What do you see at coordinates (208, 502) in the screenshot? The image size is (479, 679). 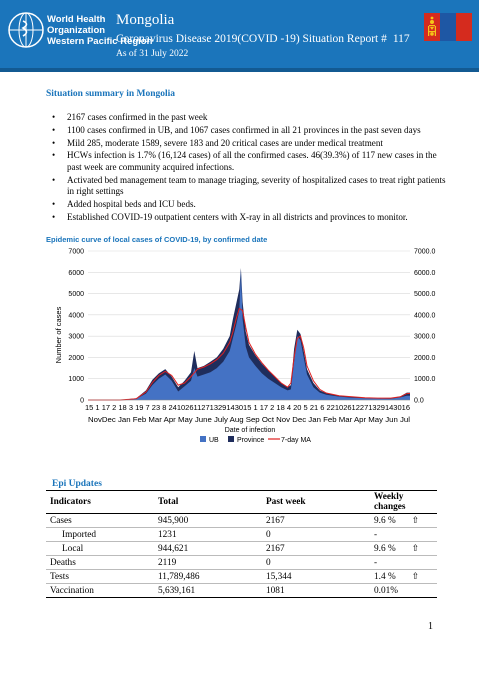 I see `column-header: Total` at bounding box center [208, 502].